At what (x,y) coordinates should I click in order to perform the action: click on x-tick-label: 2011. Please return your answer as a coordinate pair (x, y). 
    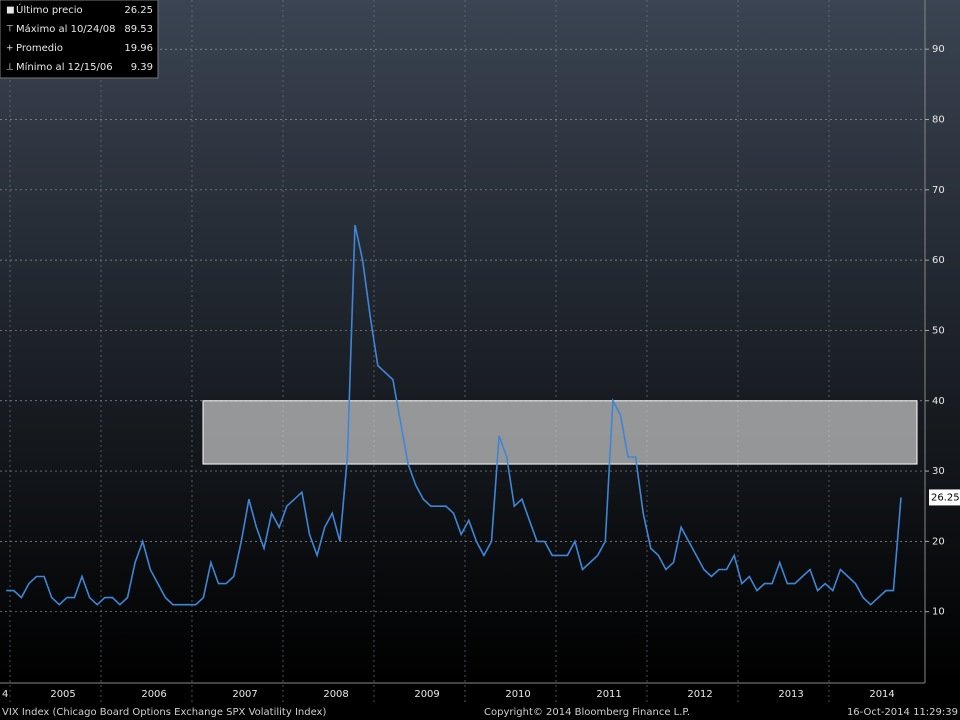
    Looking at the image, I should click on (608, 694).